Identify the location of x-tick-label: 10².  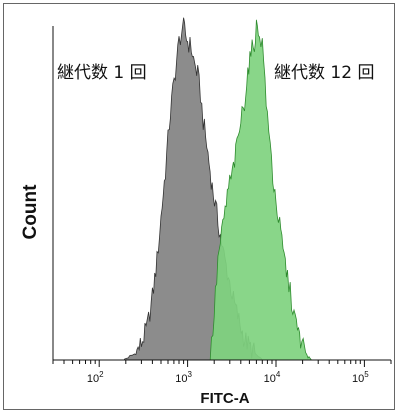
(95, 377).